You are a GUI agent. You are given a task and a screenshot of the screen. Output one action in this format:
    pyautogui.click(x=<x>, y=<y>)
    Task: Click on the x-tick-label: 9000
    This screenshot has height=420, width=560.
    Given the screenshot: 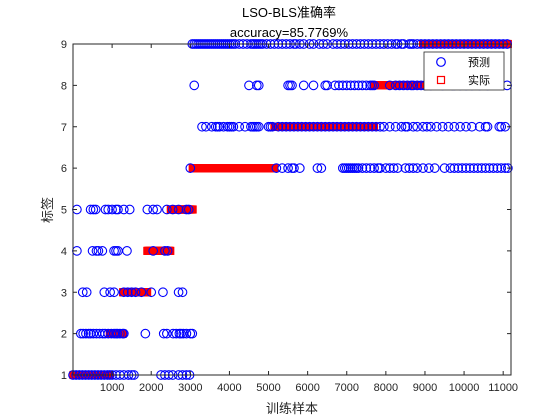 What is the action you would take?
    pyautogui.click(x=425, y=388)
    